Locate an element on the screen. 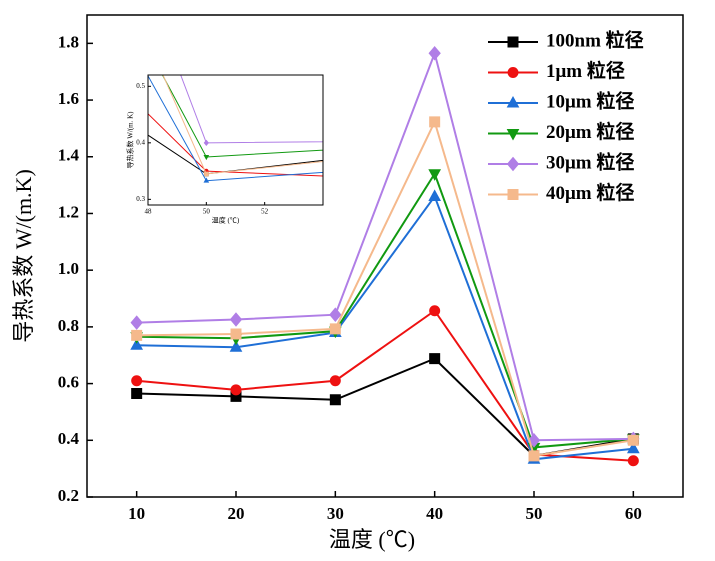 Image resolution: width=715 pixels, height=561 pixels. x-axis-label: 温度 (℃) is located at coordinates (372, 539).